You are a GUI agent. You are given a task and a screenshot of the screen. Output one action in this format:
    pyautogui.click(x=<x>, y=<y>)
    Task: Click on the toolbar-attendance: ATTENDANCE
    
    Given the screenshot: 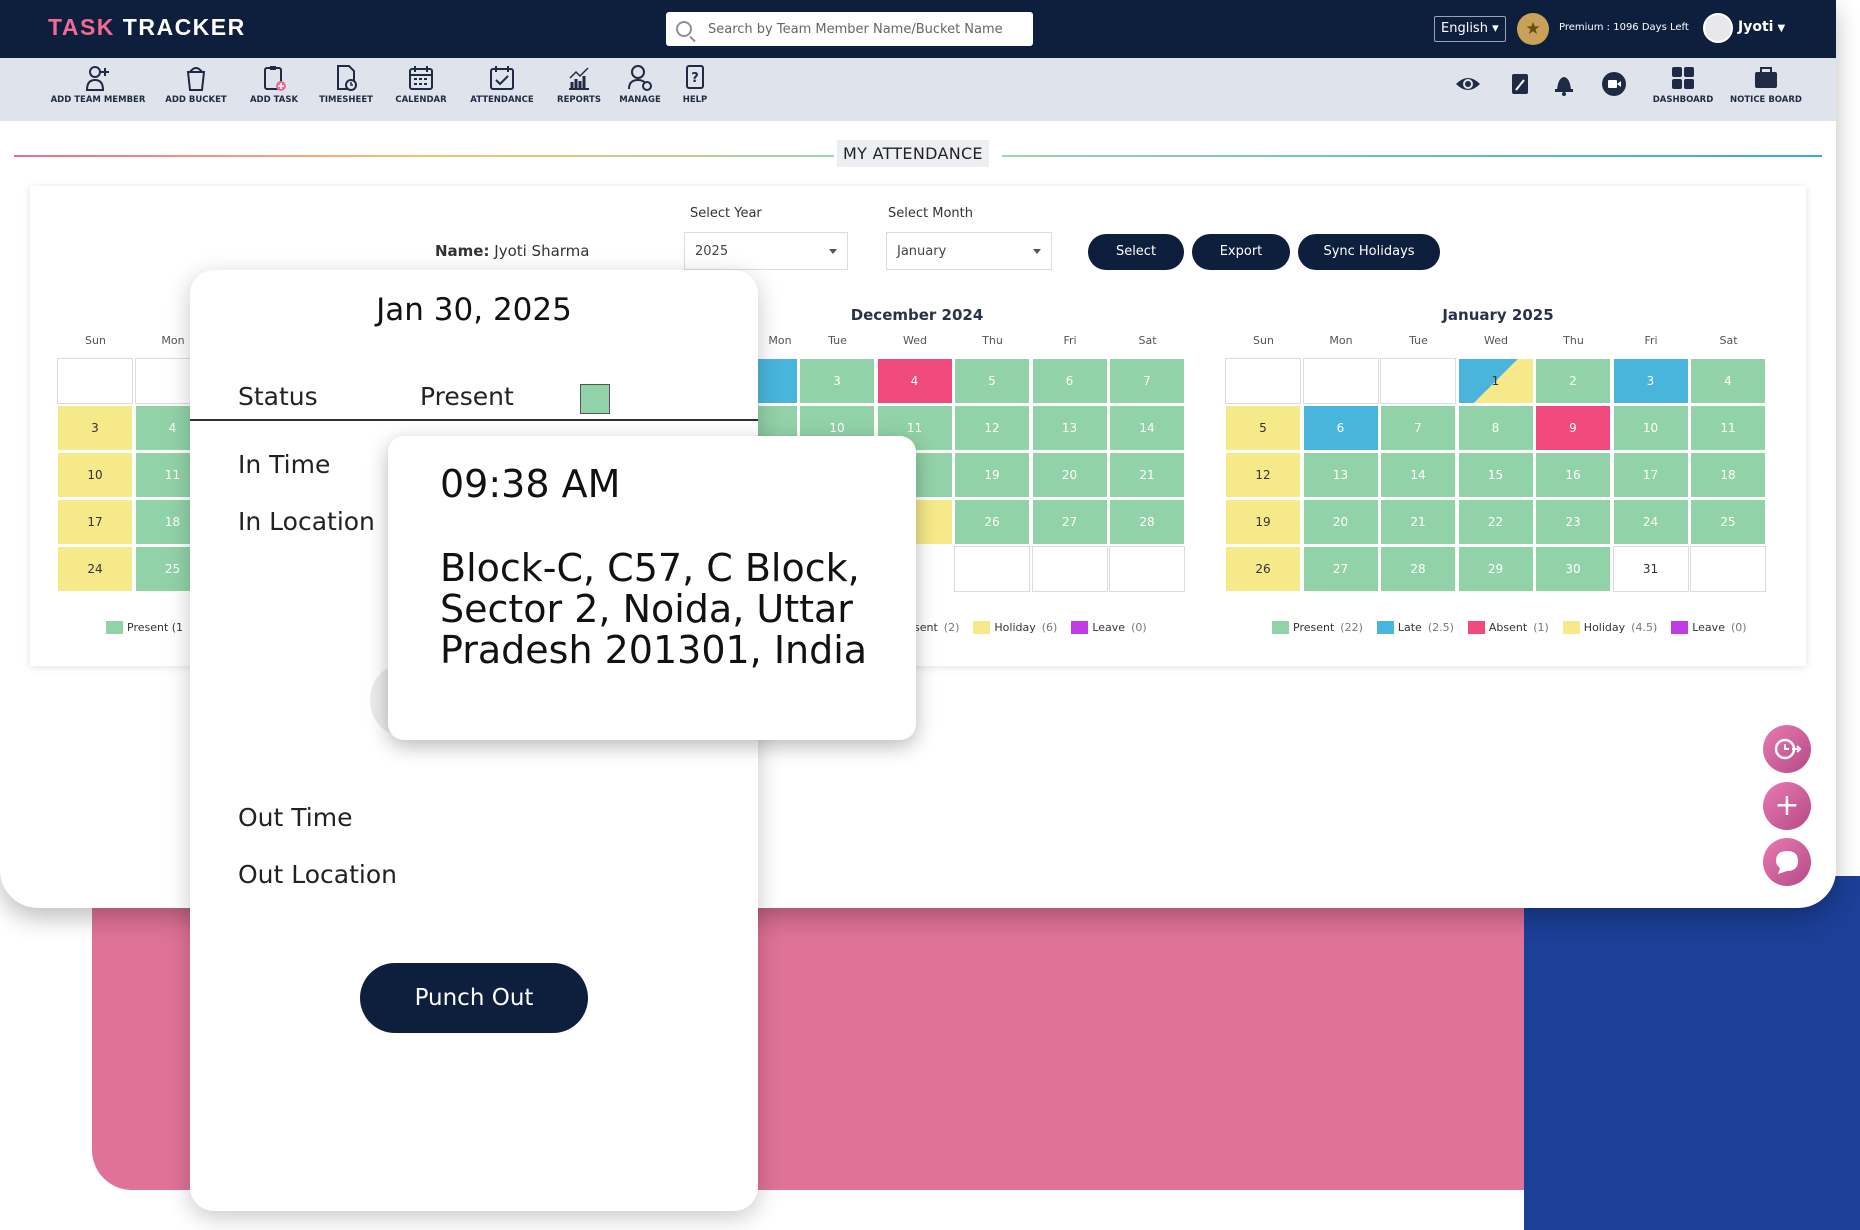 What is the action you would take?
    pyautogui.click(x=502, y=84)
    